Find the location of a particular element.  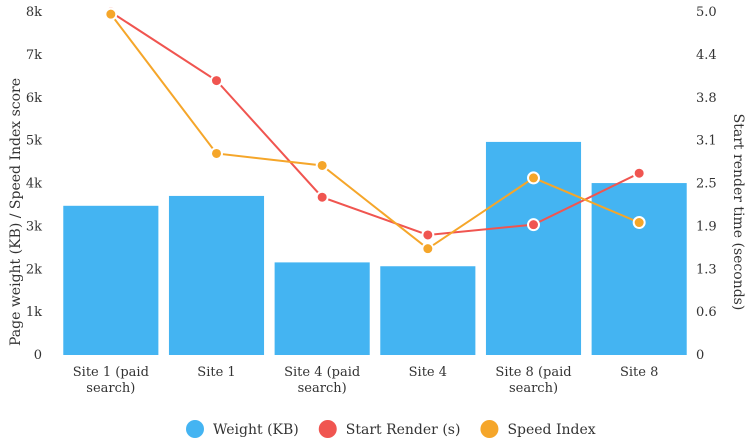

y-tick-label: 3k is located at coordinates (34, 226).